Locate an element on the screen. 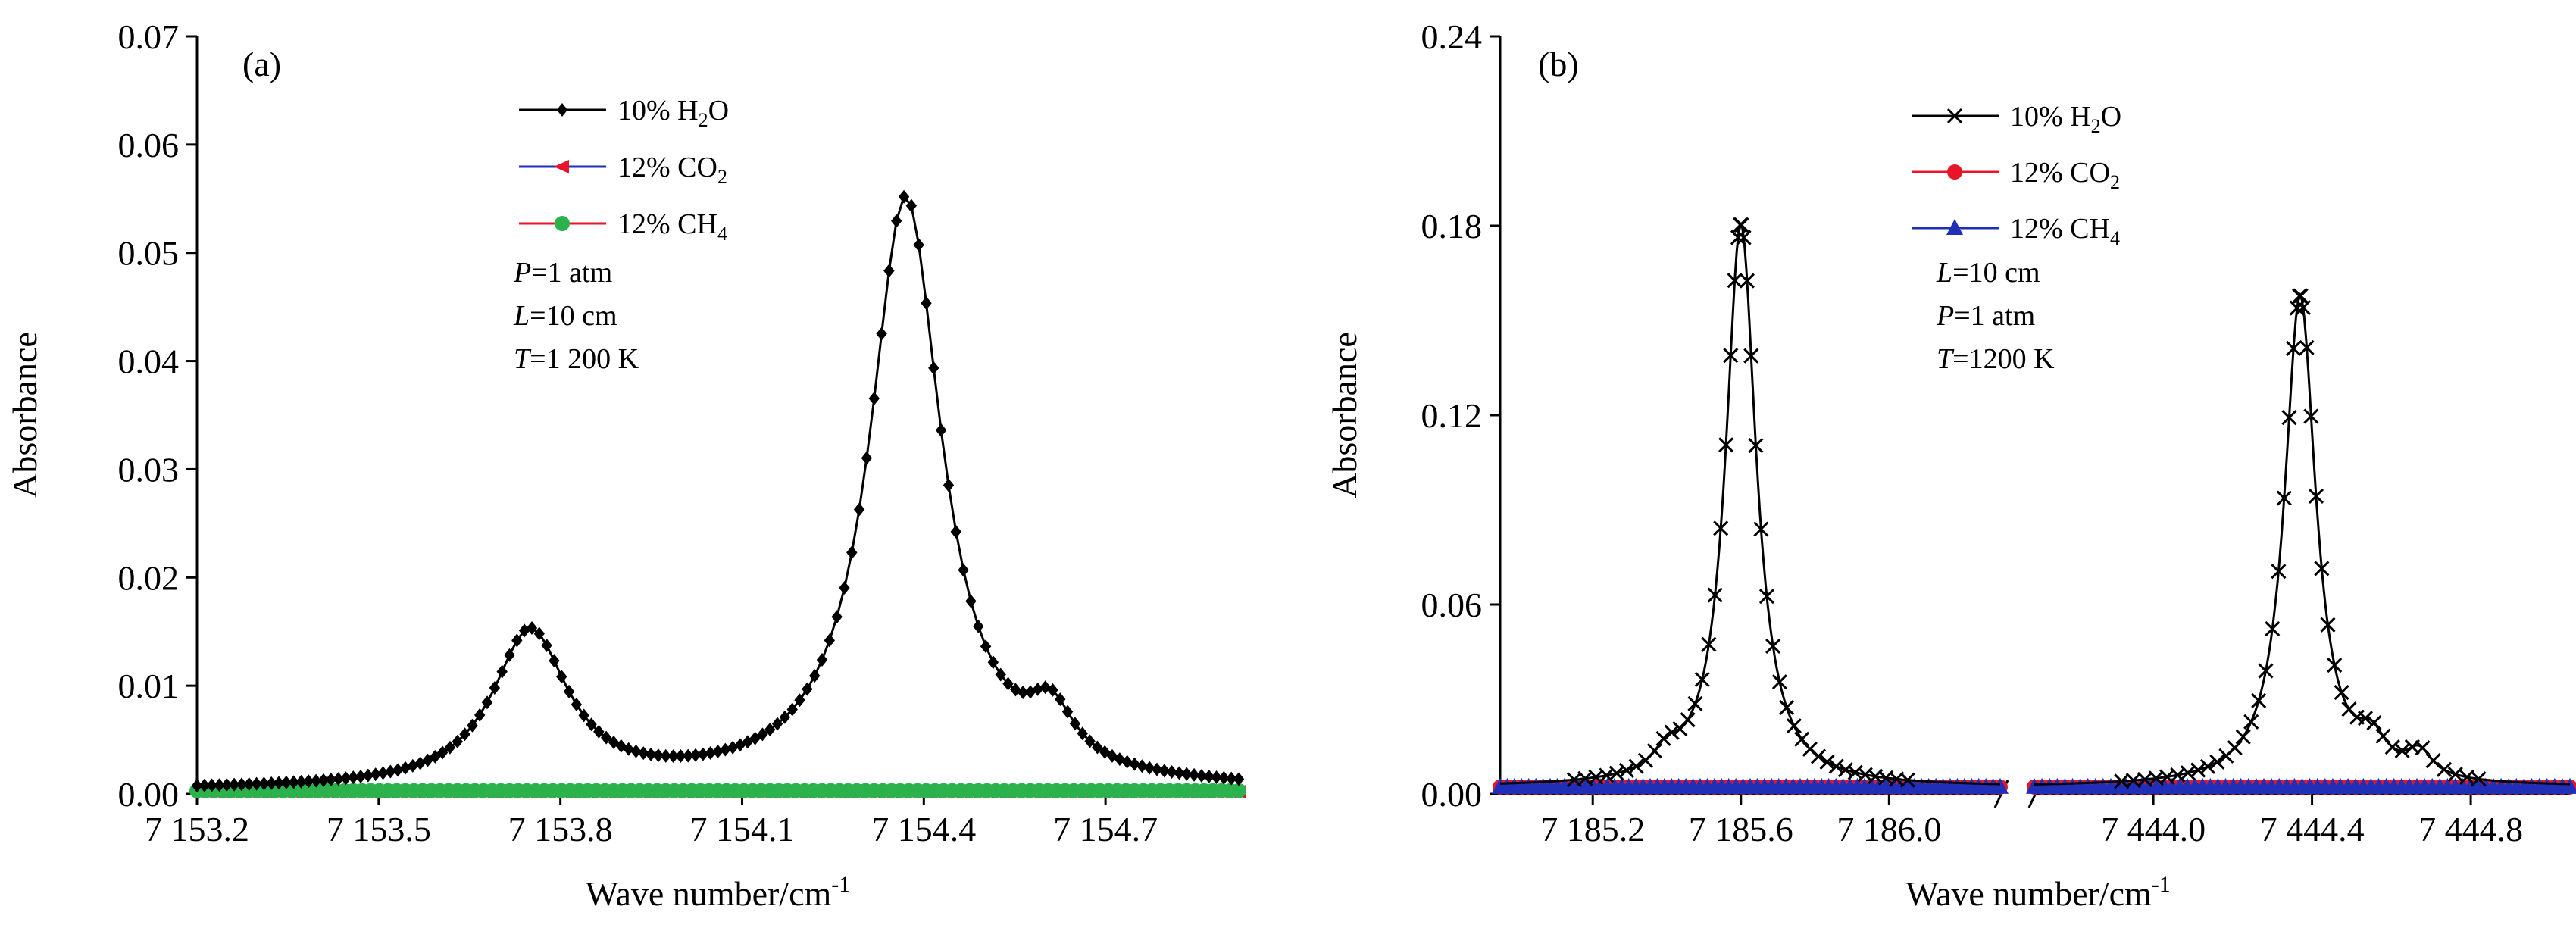  legend-label-0: 10% H2O is located at coordinates (673, 113).